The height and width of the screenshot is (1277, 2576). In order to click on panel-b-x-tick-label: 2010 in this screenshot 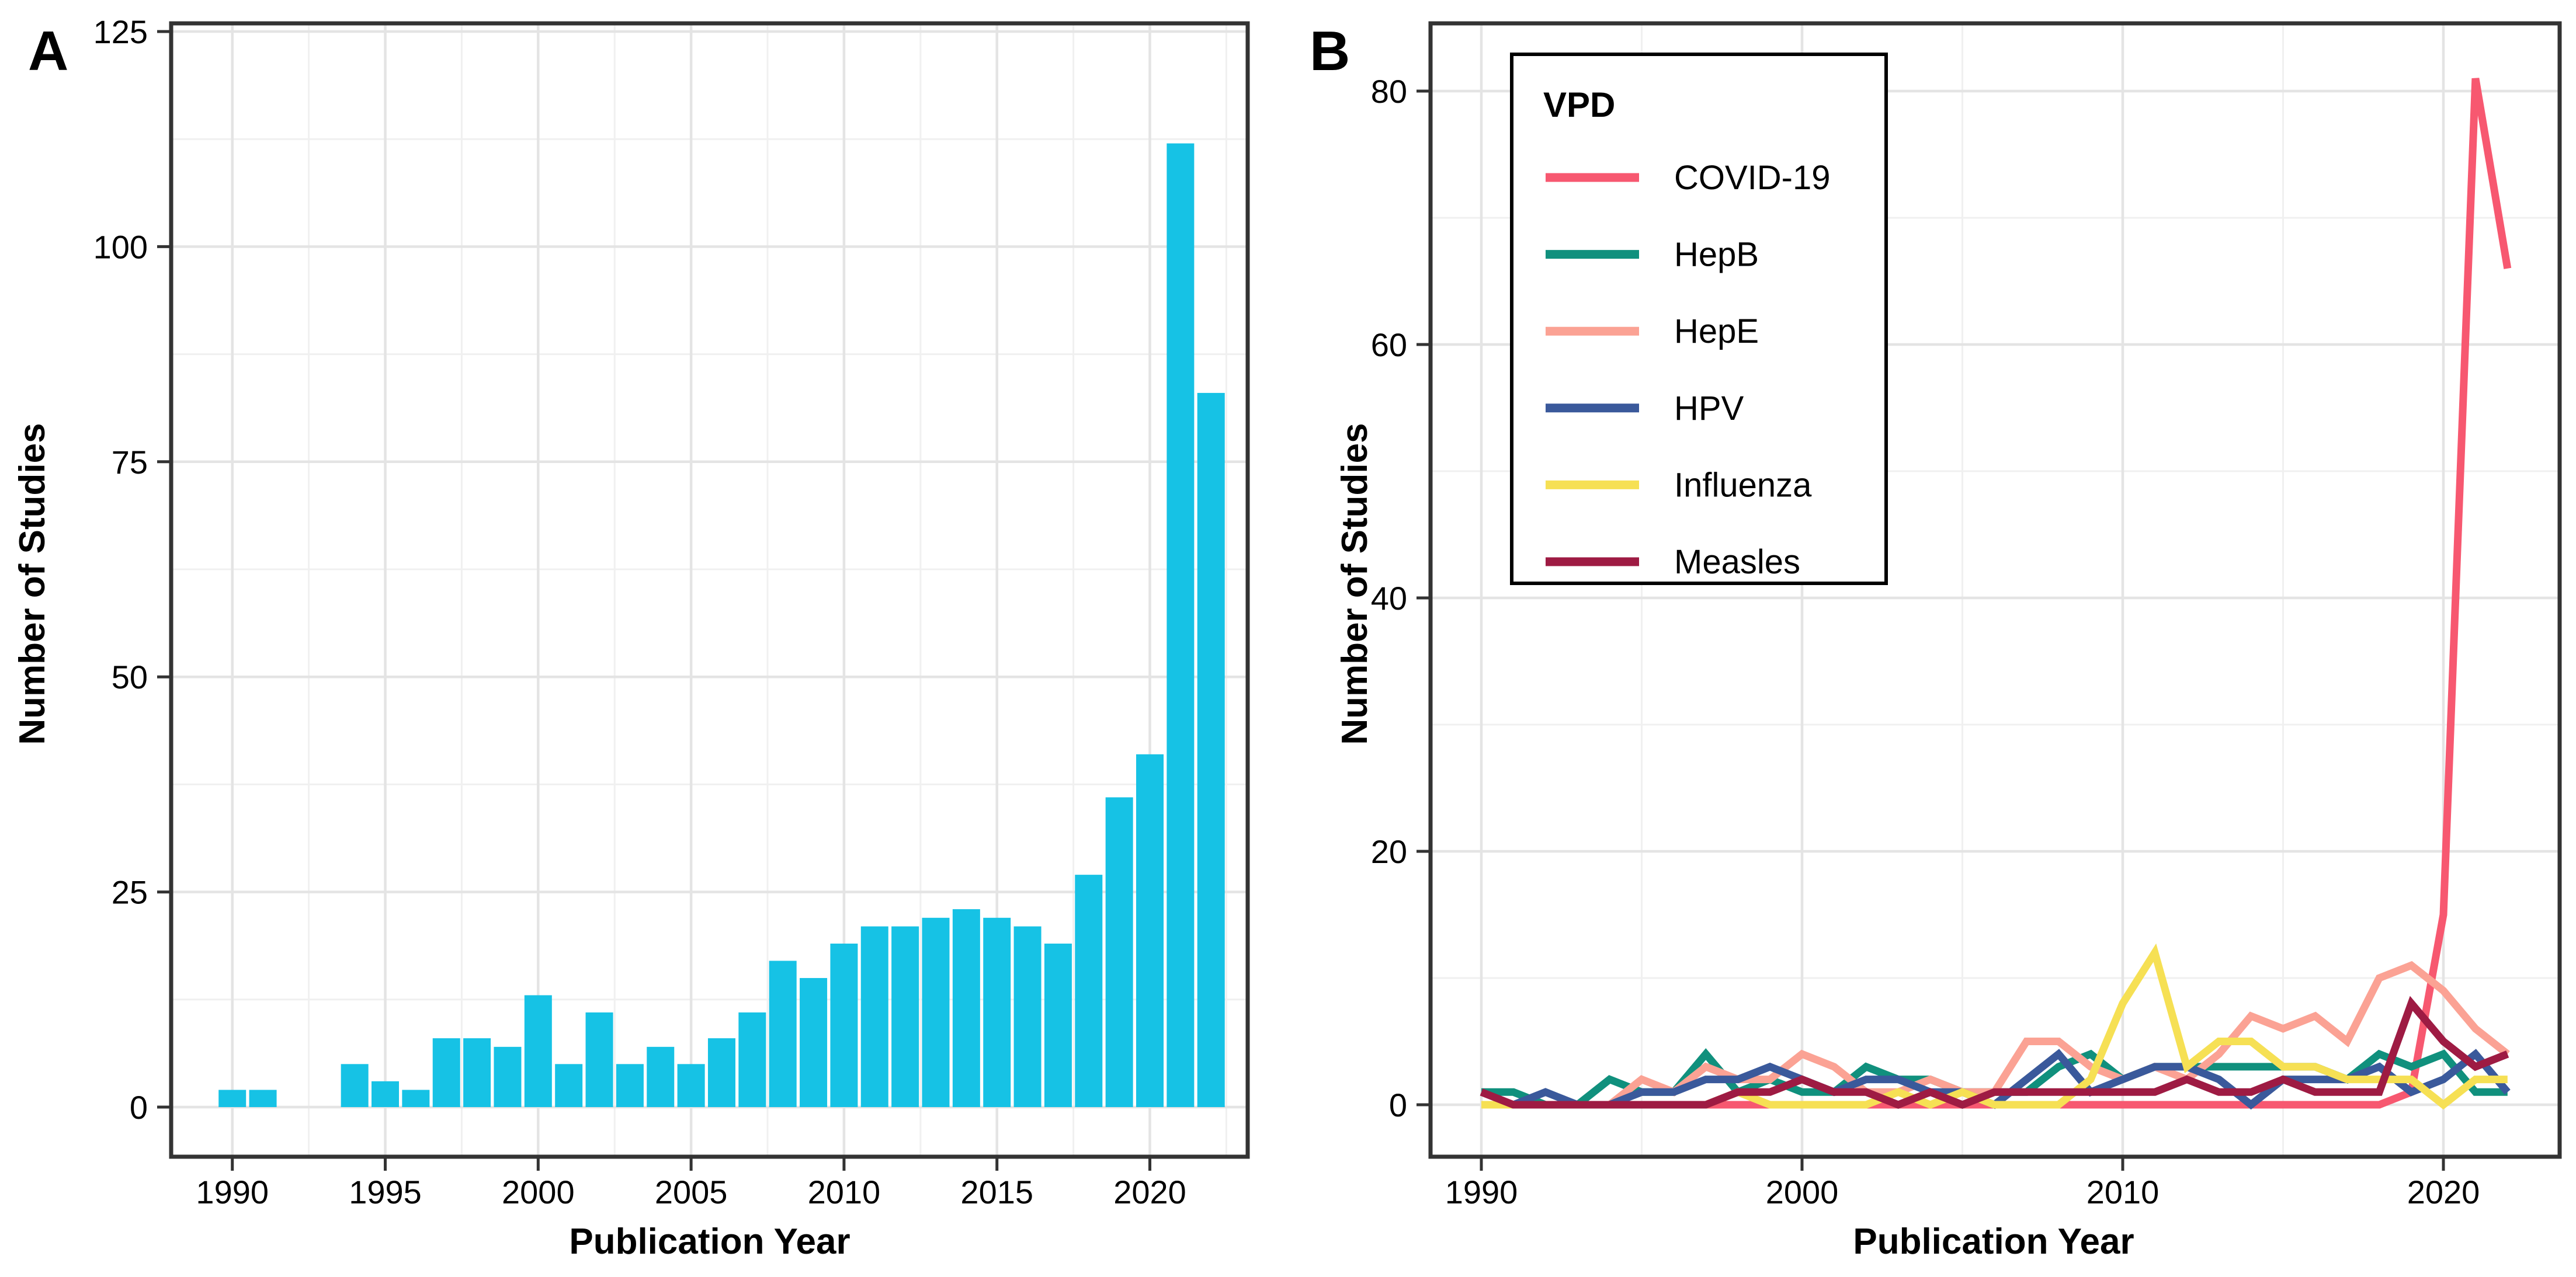, I will do `click(2123, 1192)`.